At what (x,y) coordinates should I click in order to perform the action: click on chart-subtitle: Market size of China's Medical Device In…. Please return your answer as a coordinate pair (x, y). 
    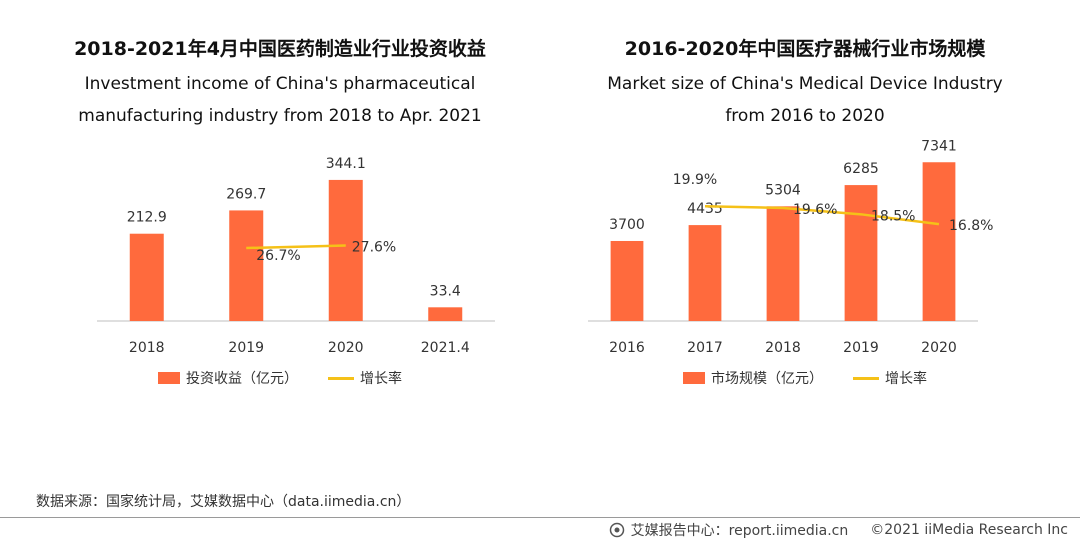
    Looking at the image, I should click on (805, 100).